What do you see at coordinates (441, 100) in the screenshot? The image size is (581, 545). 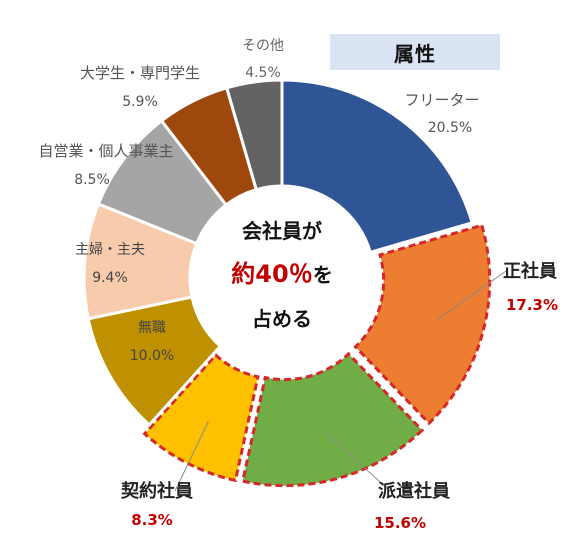 I see `slice-name-label-0: フリーター` at bounding box center [441, 100].